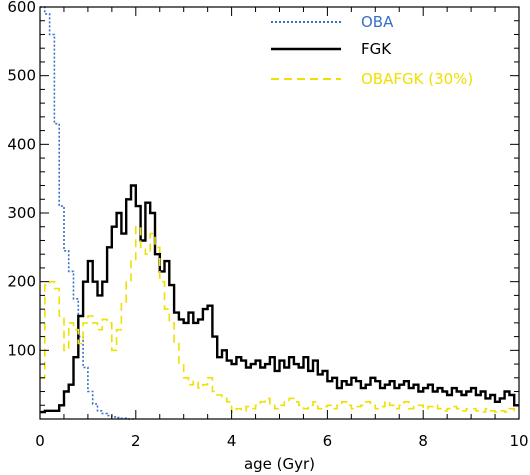  I want to click on y-tick-label: 200, so click(21, 282).